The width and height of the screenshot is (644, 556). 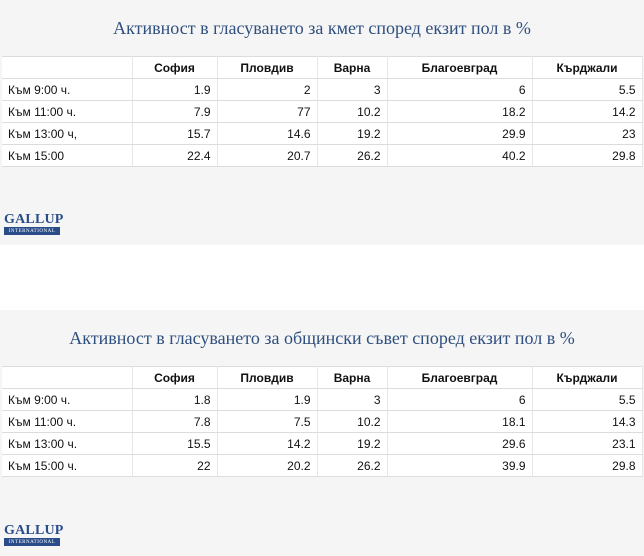 I want to click on table-row: Към 9:00 ч. 1.8 1.9 3 6 5.5, so click(x=322, y=399).